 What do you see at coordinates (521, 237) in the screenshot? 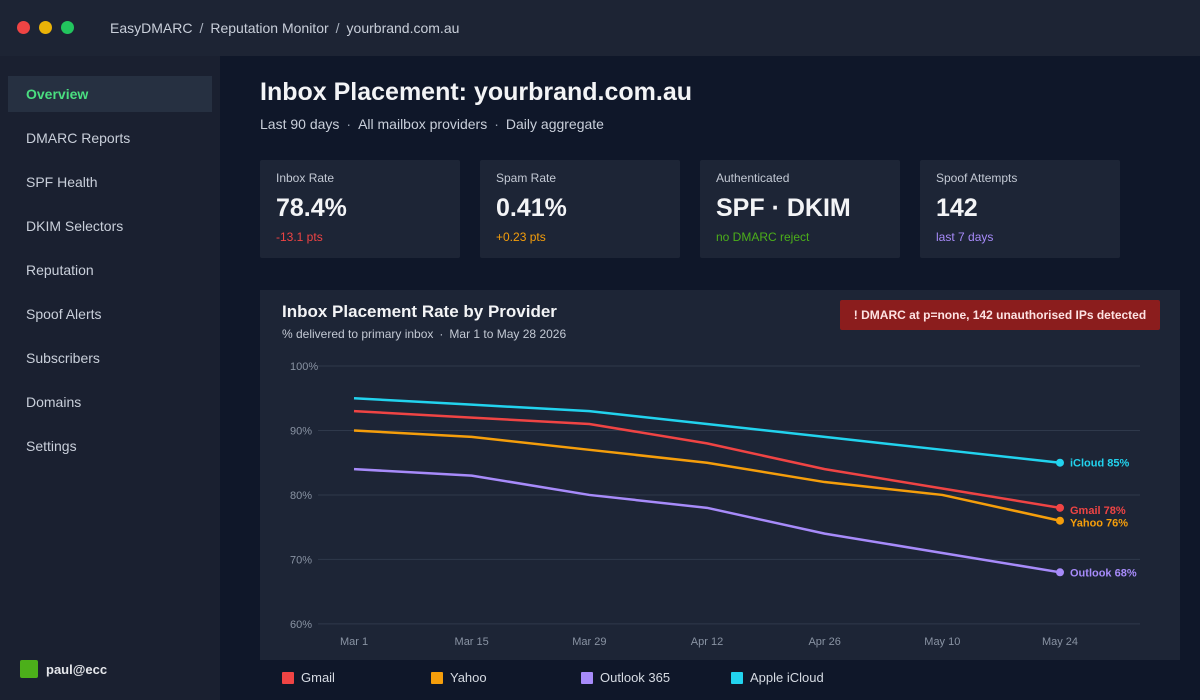
I see `card-delta: +0.23 pts` at bounding box center [521, 237].